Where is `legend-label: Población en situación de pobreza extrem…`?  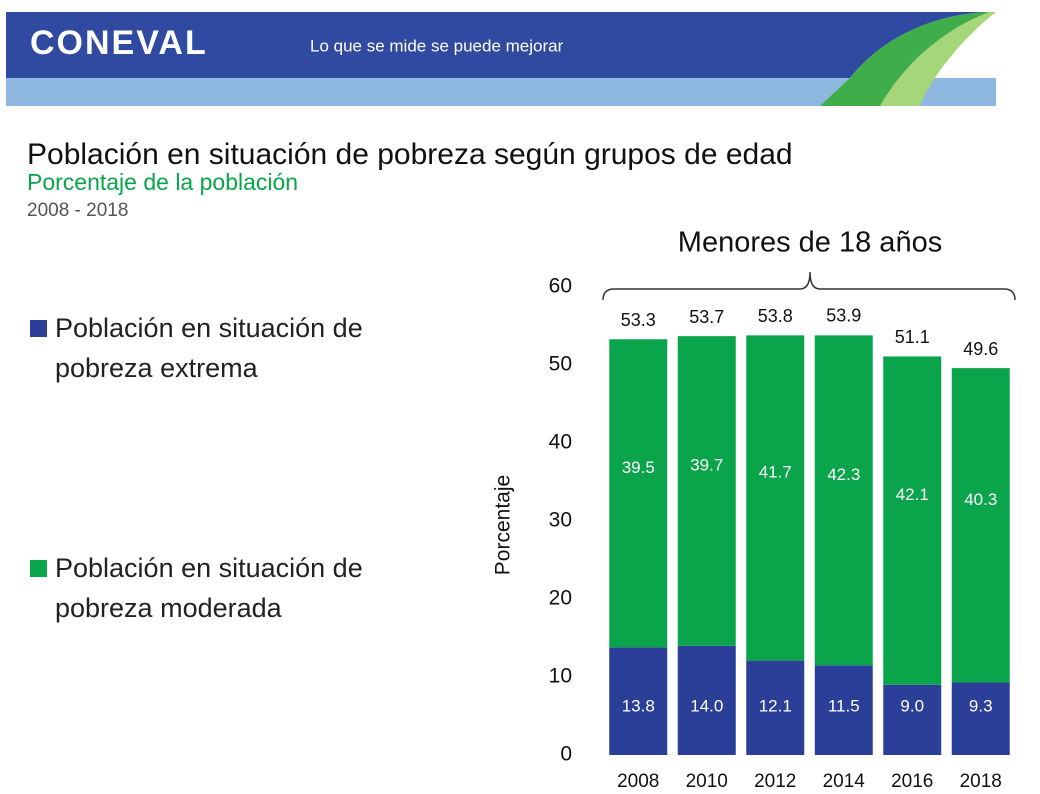
legend-label: Población en situación de pobreza extrem… is located at coordinates (209, 348).